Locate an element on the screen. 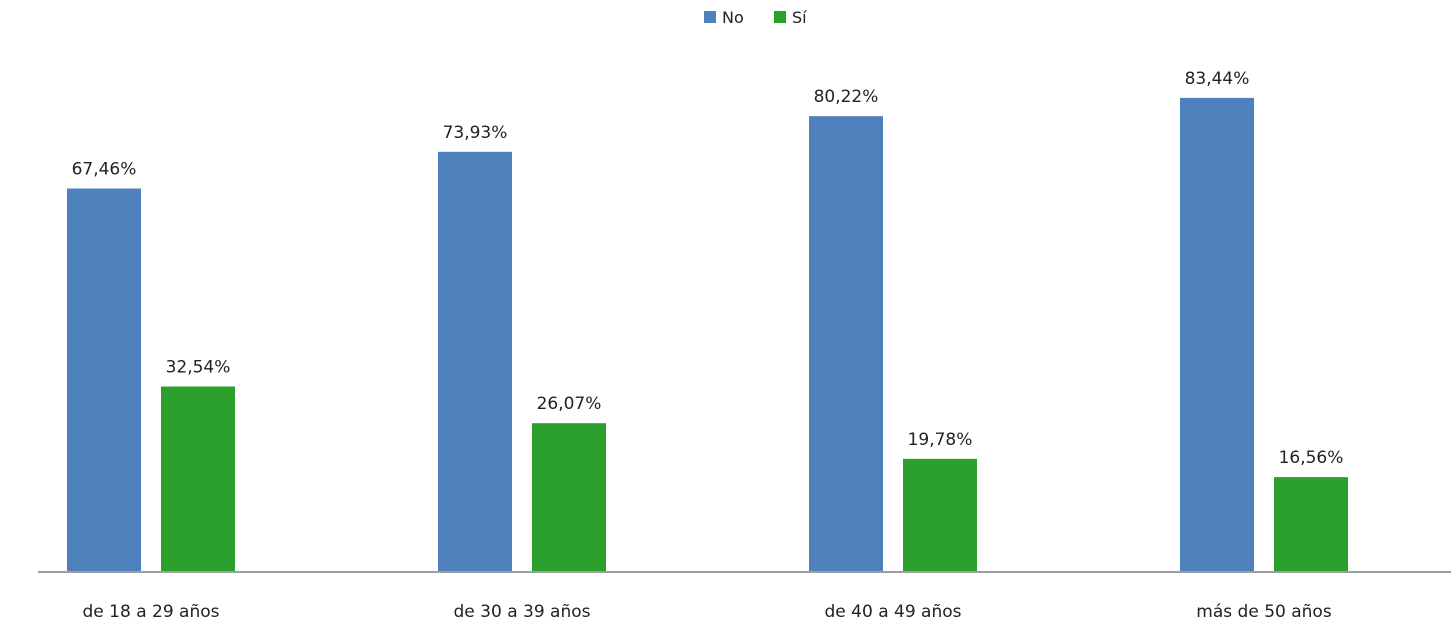 The width and height of the screenshot is (1451, 627). data-label: 32,54% is located at coordinates (198, 367).